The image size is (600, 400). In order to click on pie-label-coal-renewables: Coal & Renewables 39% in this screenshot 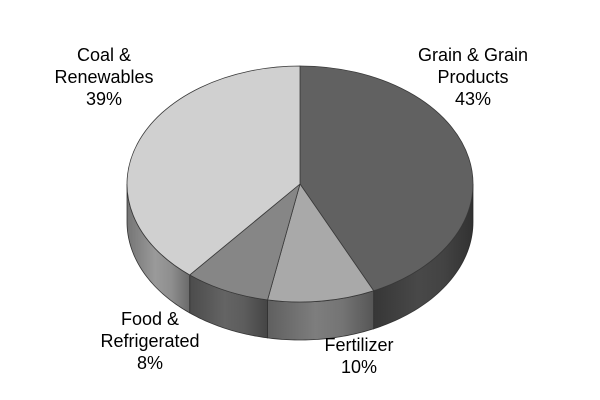, I will do `click(103, 77)`.